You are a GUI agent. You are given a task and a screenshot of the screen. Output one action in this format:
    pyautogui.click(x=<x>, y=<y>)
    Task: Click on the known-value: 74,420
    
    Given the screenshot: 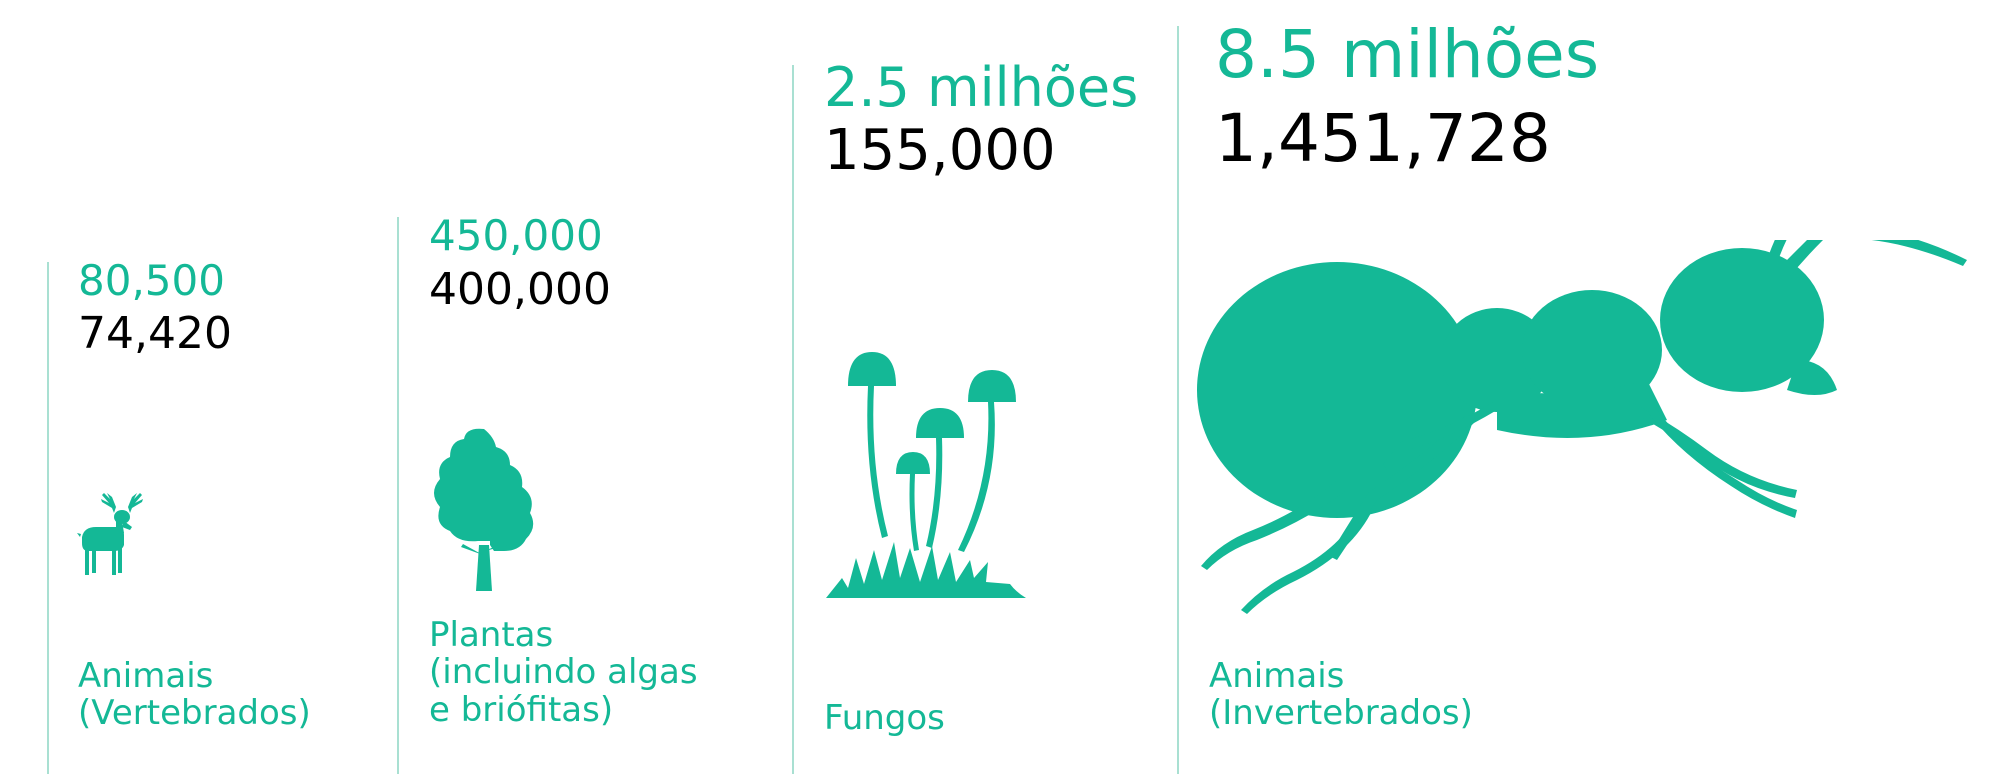 What is the action you would take?
    pyautogui.click(x=155, y=333)
    